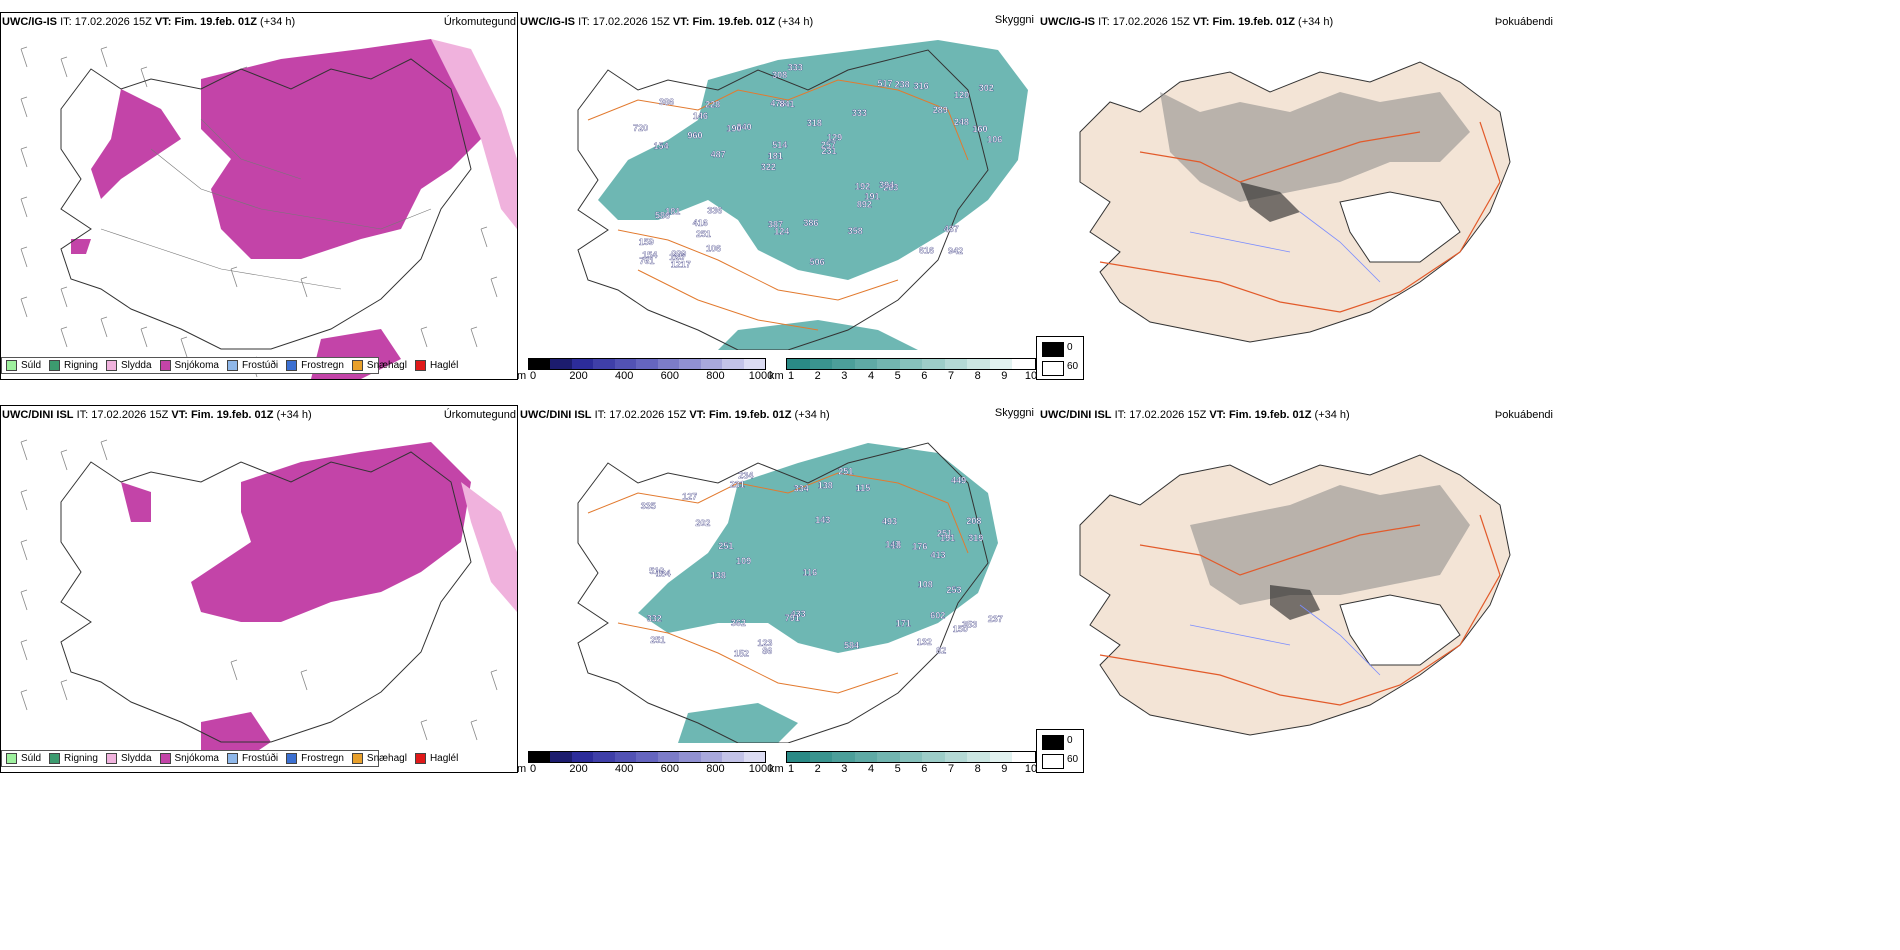 The height and width of the screenshot is (950, 1900). Describe the element at coordinates (444, 758) in the screenshot. I see `legend-label: Haglél` at that location.